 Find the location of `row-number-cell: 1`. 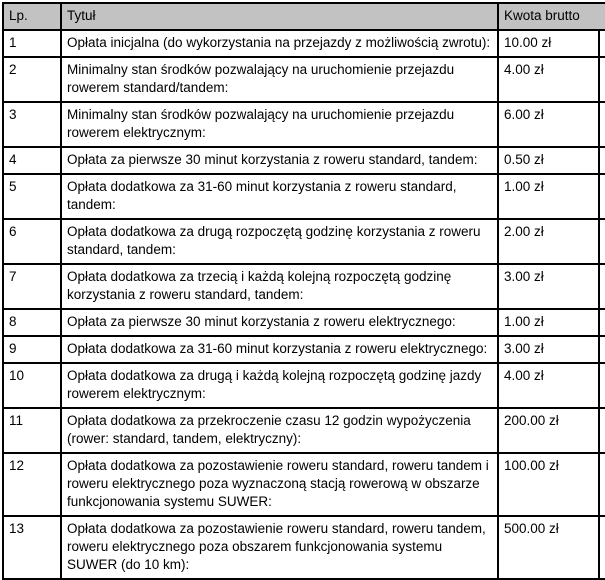

row-number-cell: 1 is located at coordinates (33, 43).